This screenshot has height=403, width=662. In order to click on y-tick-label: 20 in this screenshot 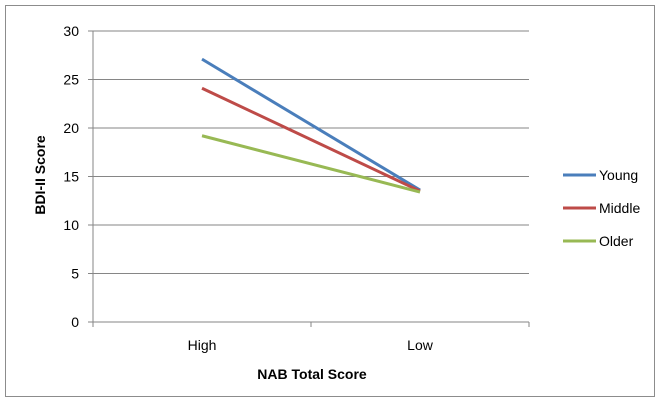, I will do `click(71, 128)`.